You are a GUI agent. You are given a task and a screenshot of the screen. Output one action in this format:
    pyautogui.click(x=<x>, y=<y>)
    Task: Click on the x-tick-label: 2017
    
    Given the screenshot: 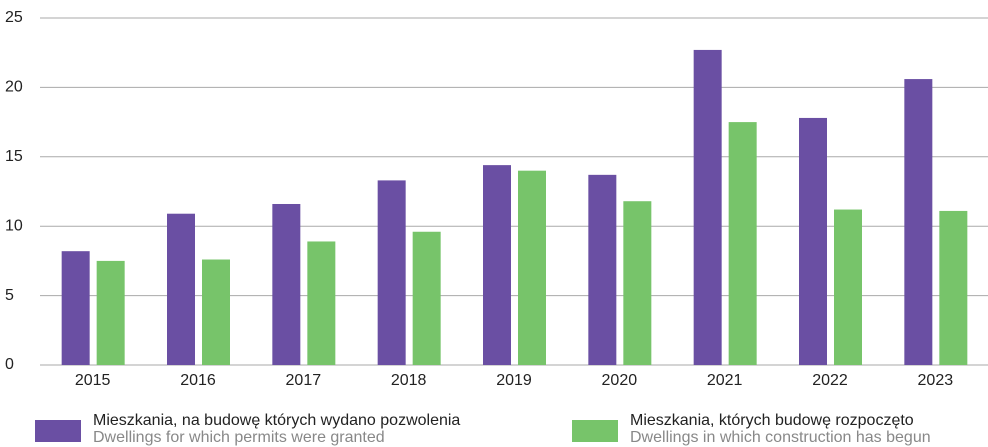 What is the action you would take?
    pyautogui.click(x=304, y=380)
    